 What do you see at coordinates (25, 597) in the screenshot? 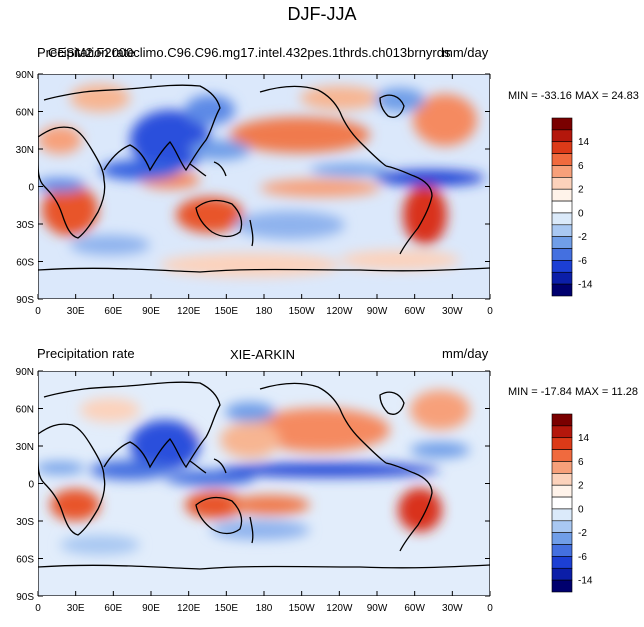
I see `panel2-lat-label: 90S` at bounding box center [25, 597].